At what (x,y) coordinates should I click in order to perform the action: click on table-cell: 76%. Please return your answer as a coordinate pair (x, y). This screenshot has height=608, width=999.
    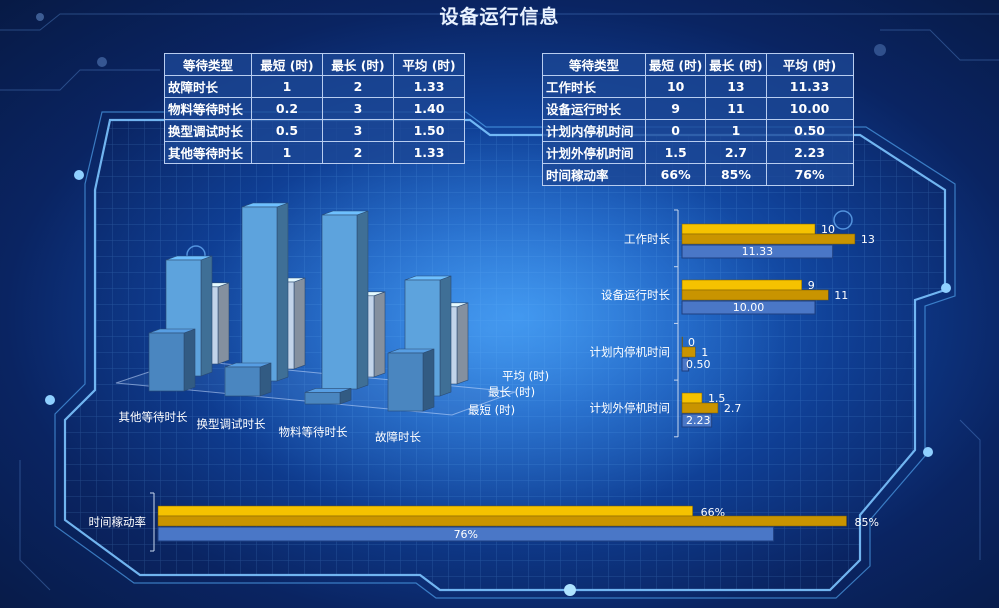
    Looking at the image, I should click on (809, 174).